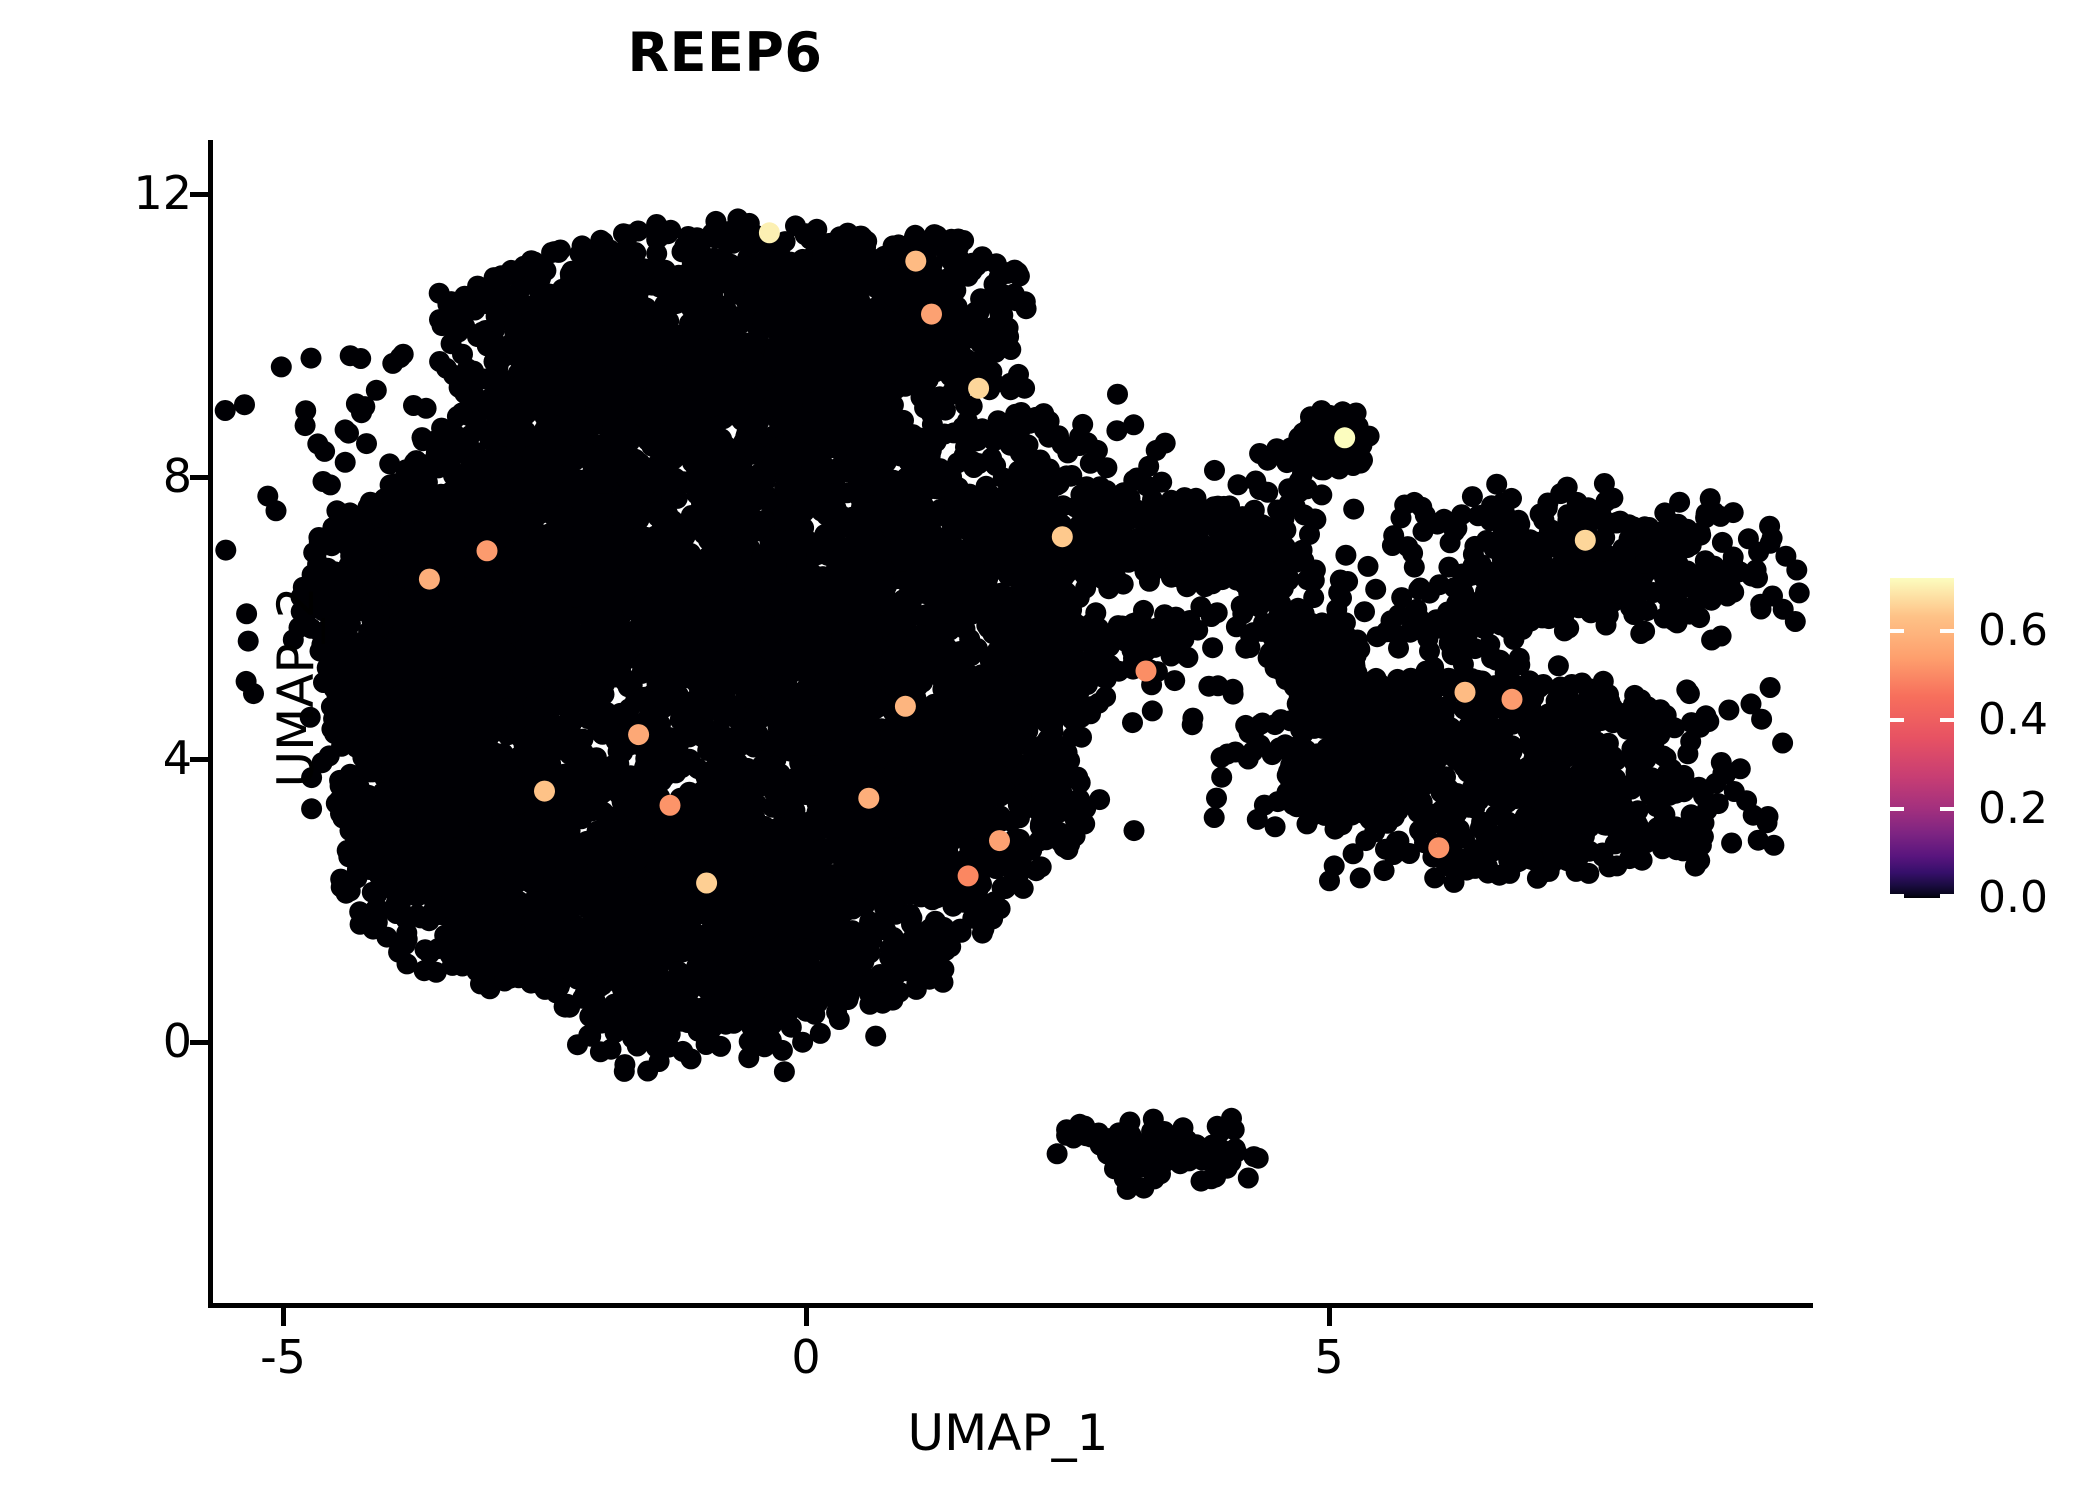 The width and height of the screenshot is (2100, 1500). I want to click on x-tick-label: 0, so click(806, 1357).